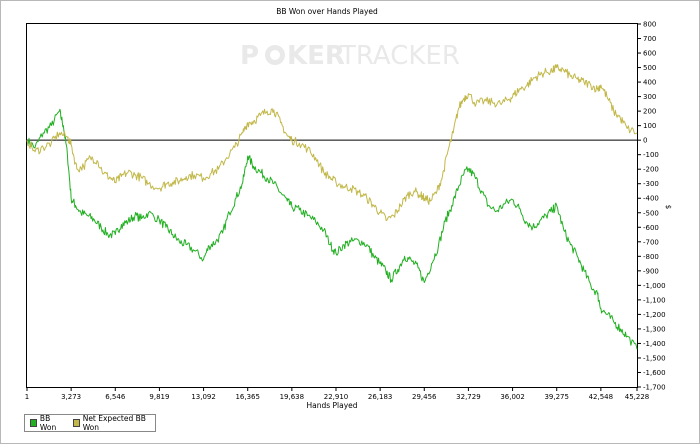  I want to click on y-tick-label: 700, so click(649, 39).